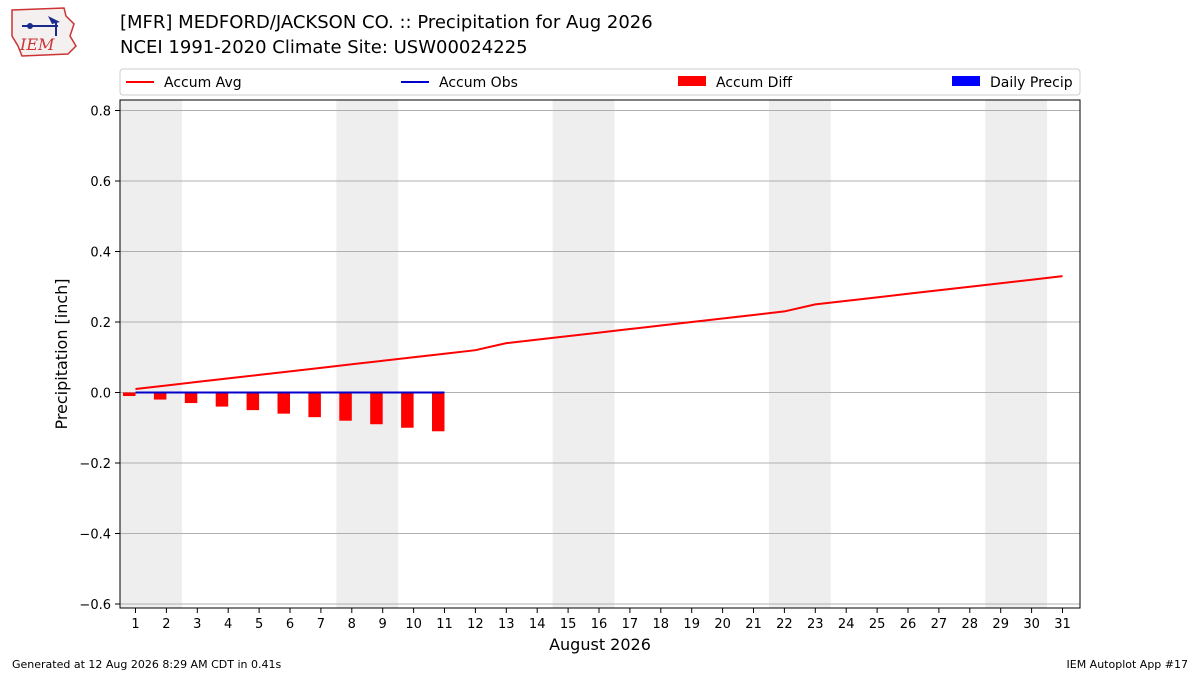 The image size is (1200, 675). I want to click on x-tick-label: 8, so click(352, 624).